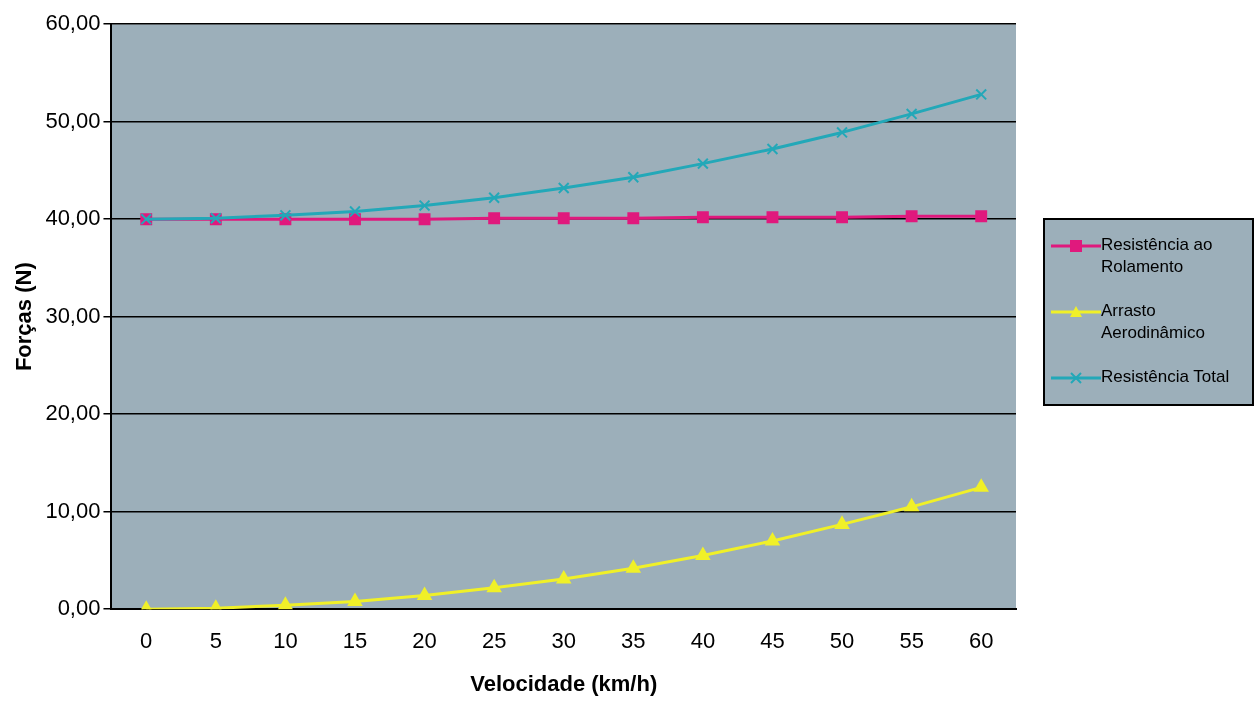  I want to click on x-tick-label: 10, so click(285, 641).